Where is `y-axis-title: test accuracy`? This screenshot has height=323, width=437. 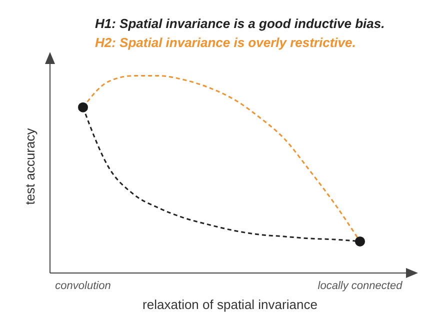
y-axis-title: test accuracy is located at coordinates (30, 166).